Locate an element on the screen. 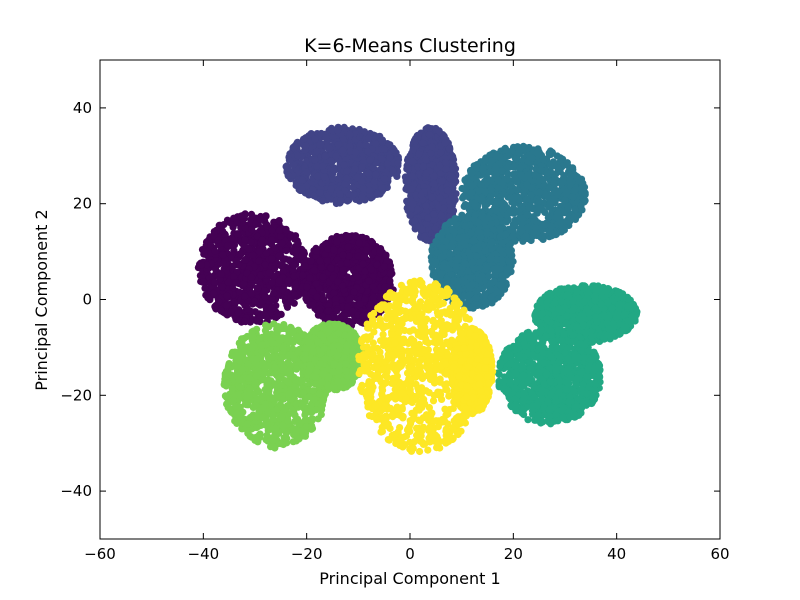 This screenshot has width=800, height=600. chart-title: K=6-Means Clustering is located at coordinates (410, 46).